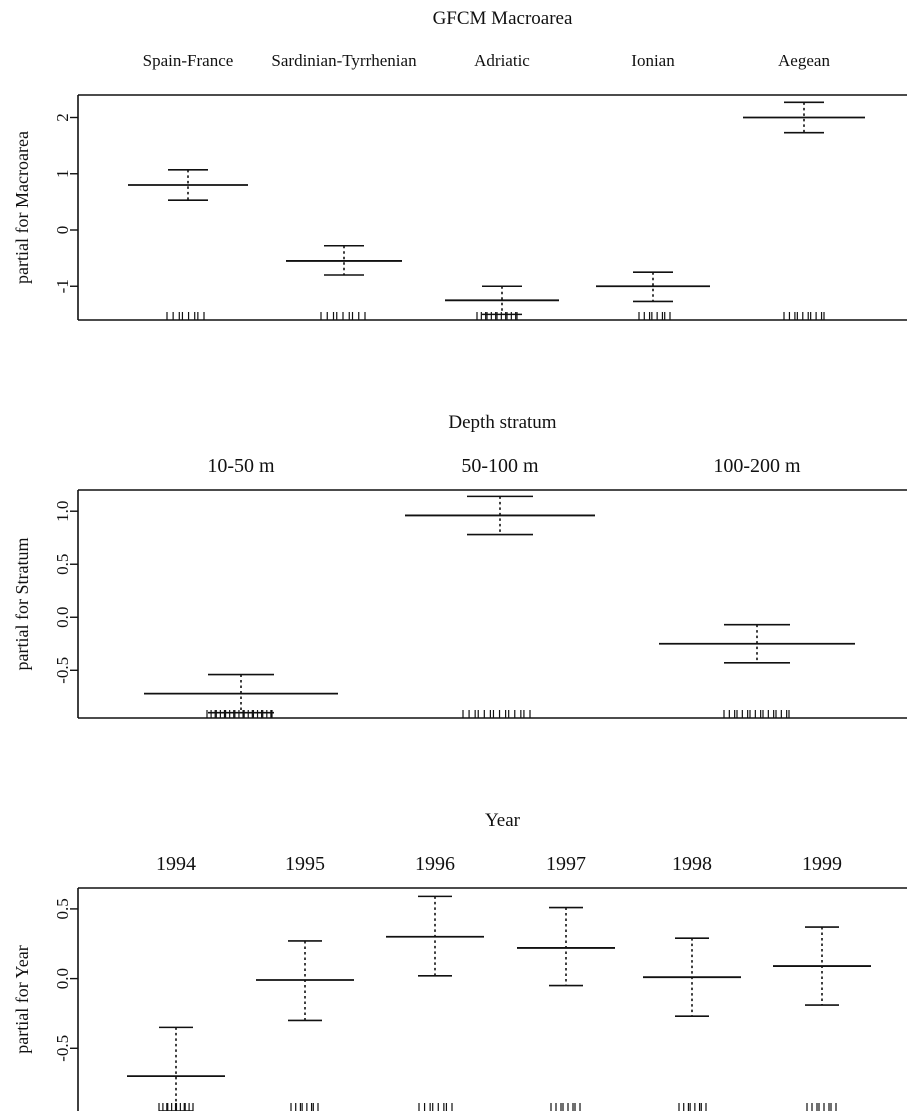 The height and width of the screenshot is (1111, 907). I want to click on y-axis-label: partial for Stratum, so click(22, 604).